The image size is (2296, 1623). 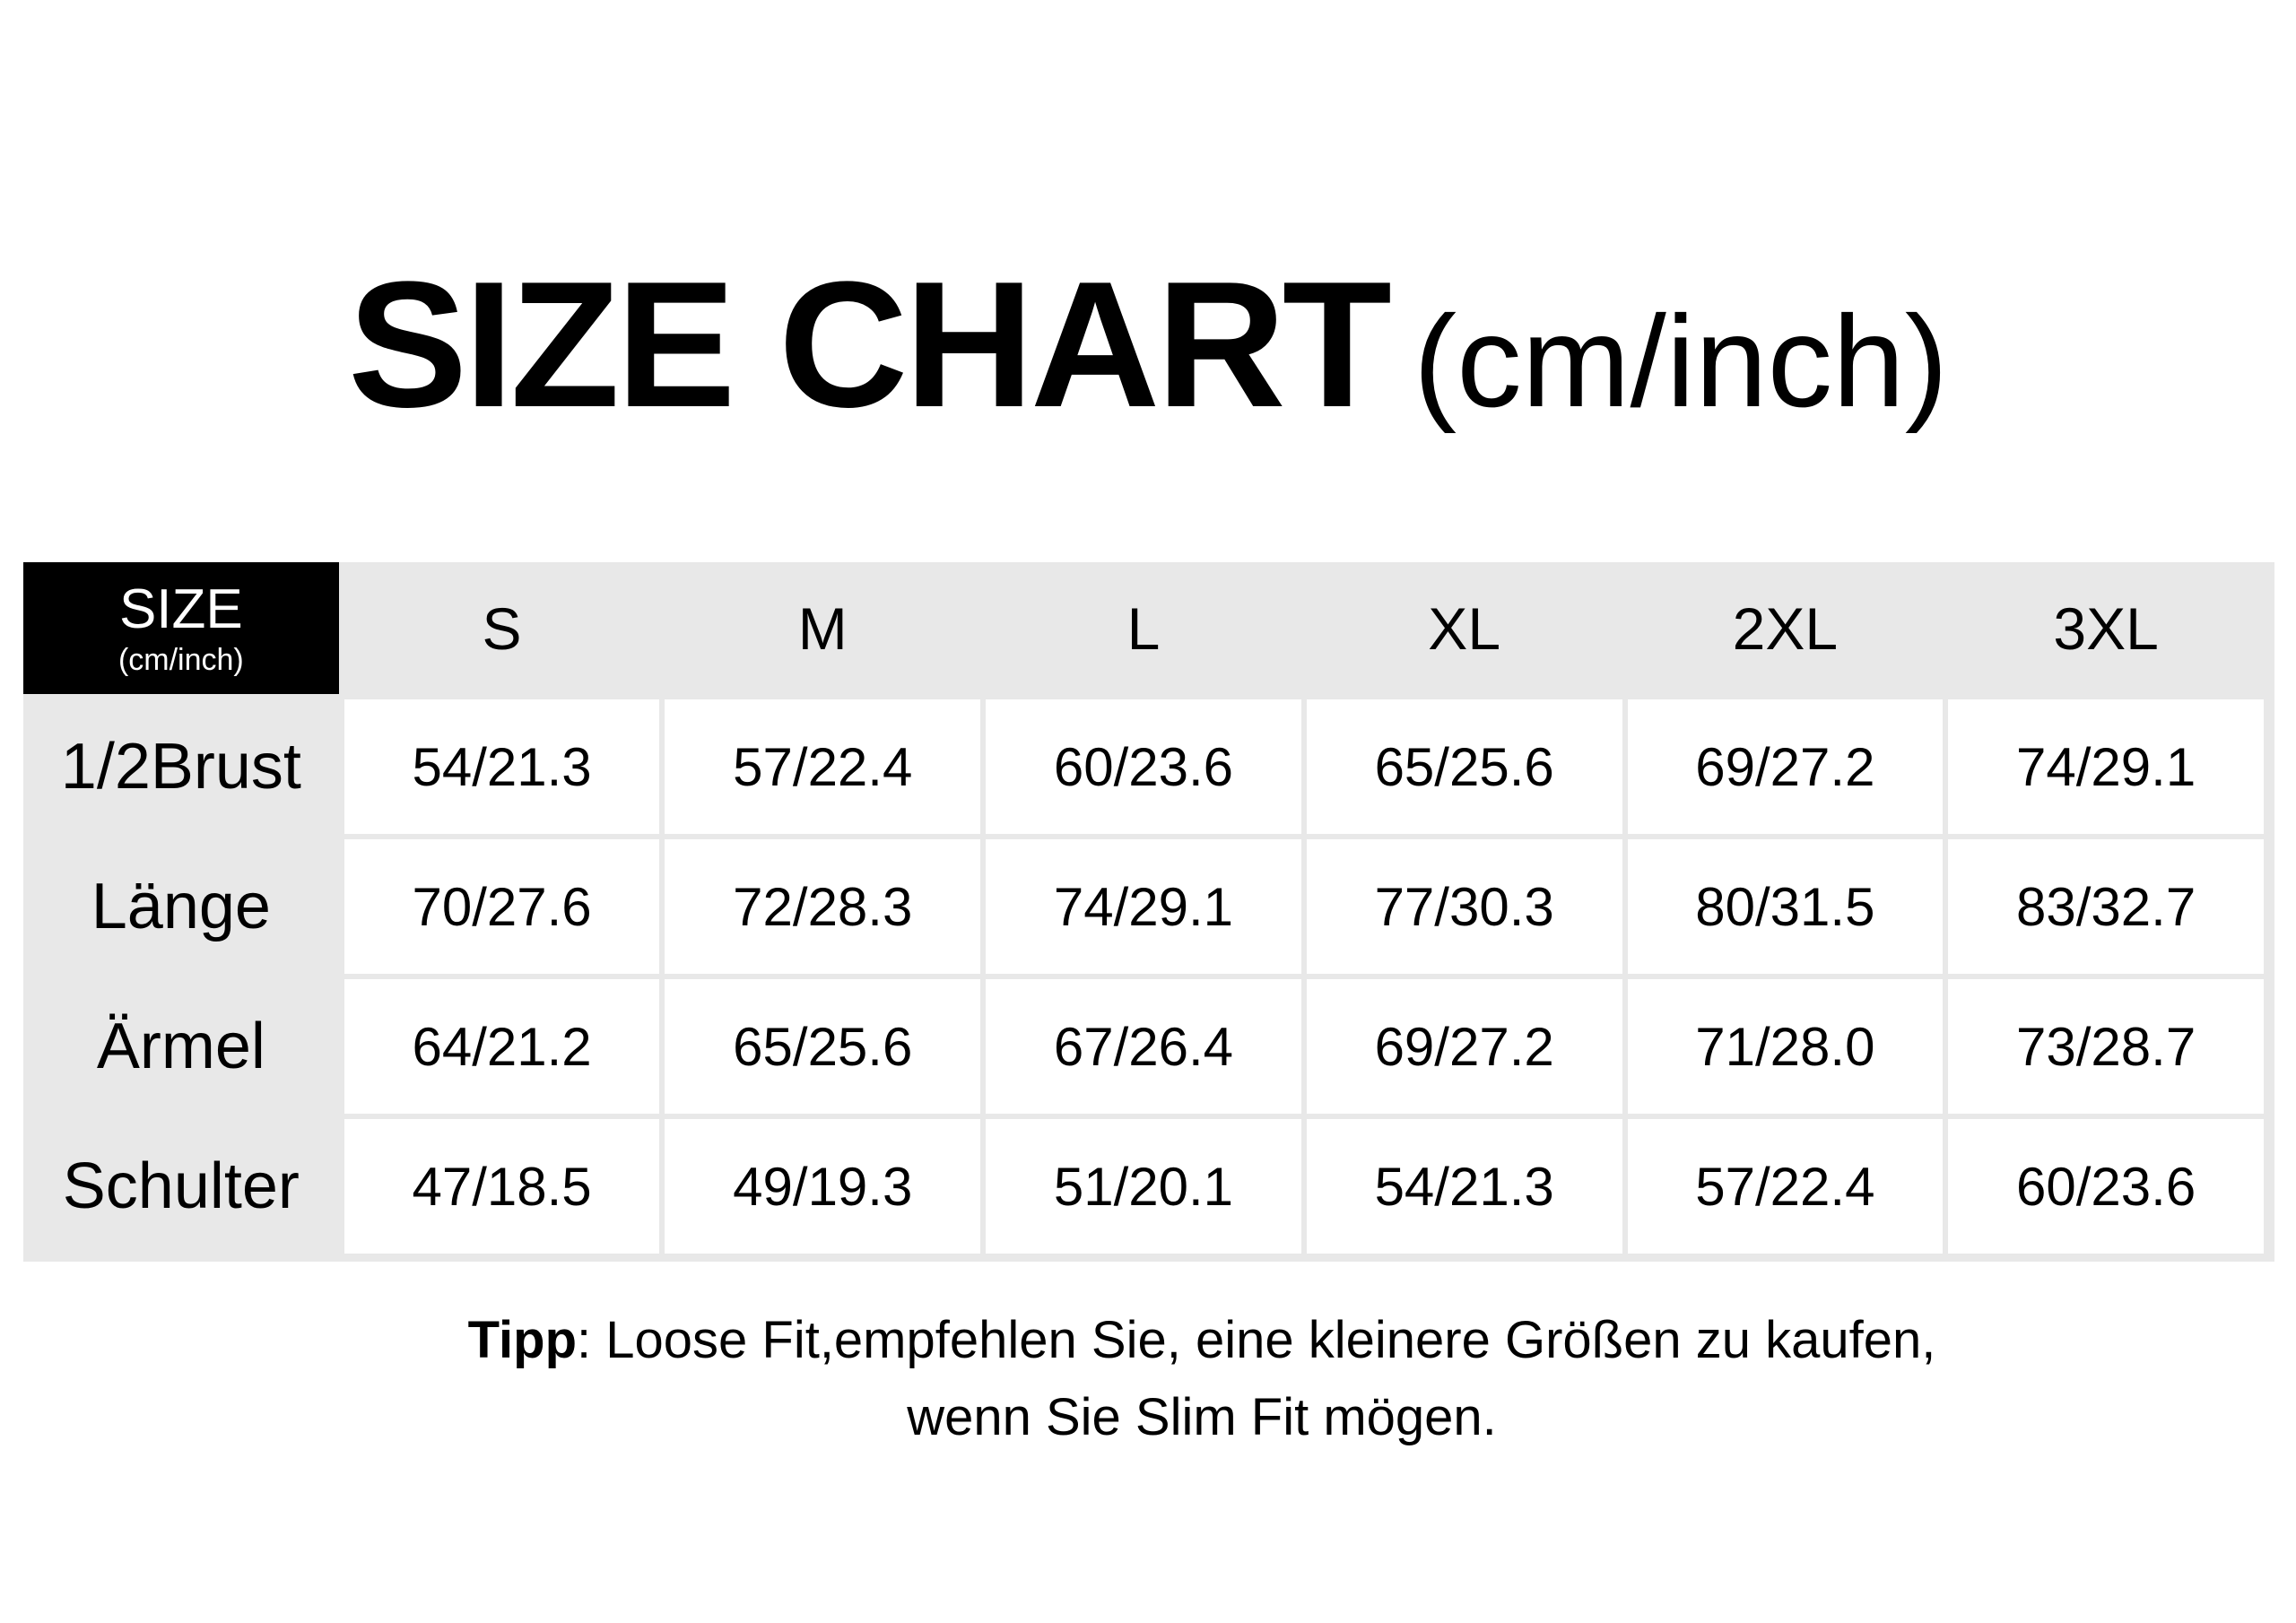 I want to click on page-title: SIZE CHART (cm/inch), so click(x=1148, y=345).